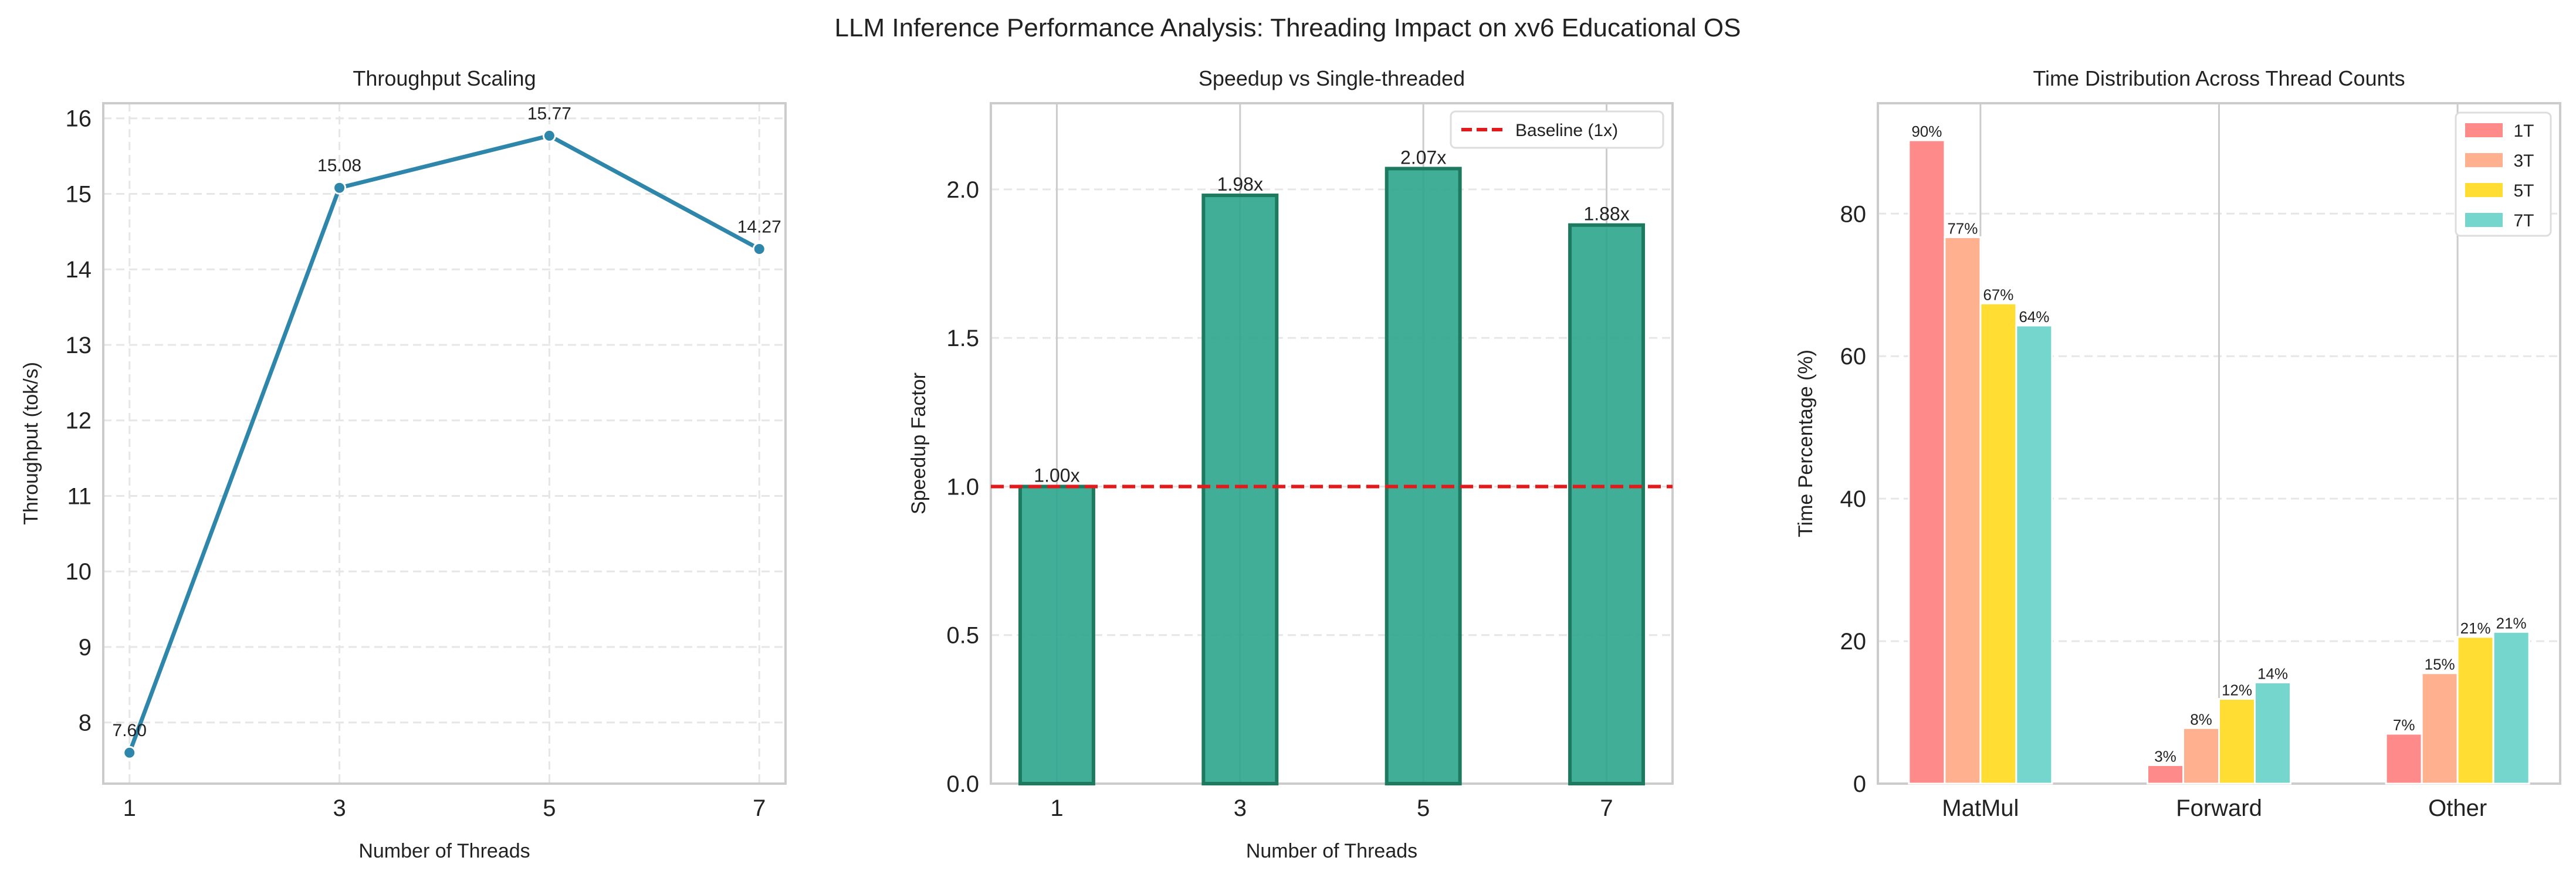 This screenshot has width=2576, height=881. I want to click on y-tick-label: 14, so click(79, 270).